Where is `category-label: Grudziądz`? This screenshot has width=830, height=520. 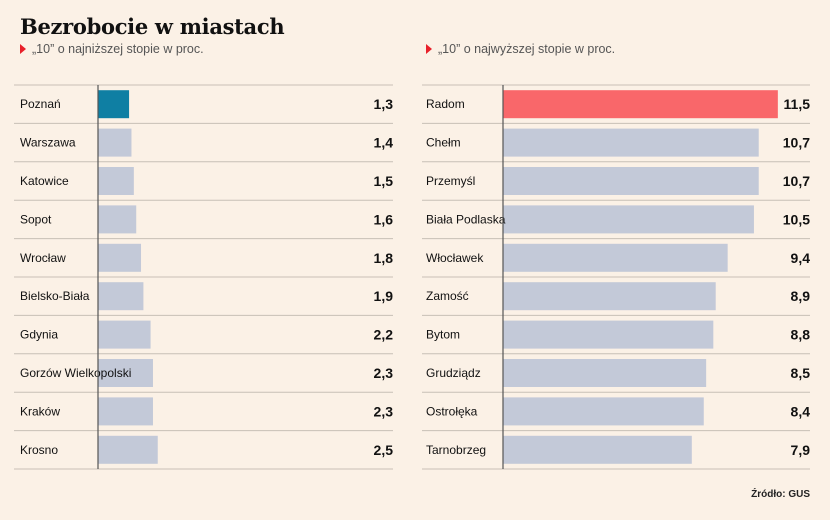 category-label: Grudziądz is located at coordinates (453, 373).